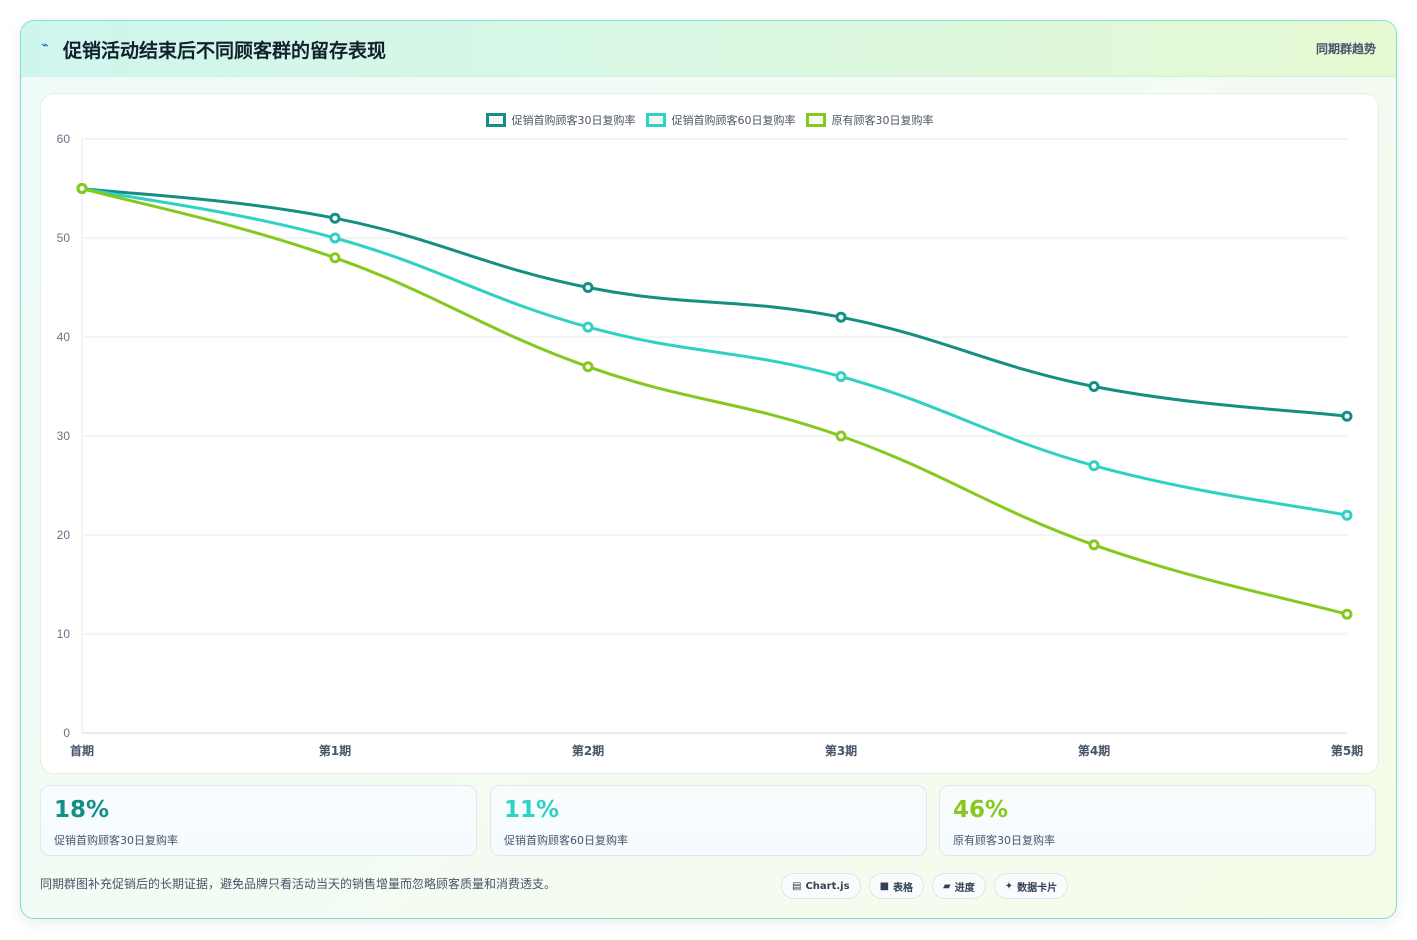  What do you see at coordinates (964, 888) in the screenshot?
I see `chip-label: 进度` at bounding box center [964, 888].